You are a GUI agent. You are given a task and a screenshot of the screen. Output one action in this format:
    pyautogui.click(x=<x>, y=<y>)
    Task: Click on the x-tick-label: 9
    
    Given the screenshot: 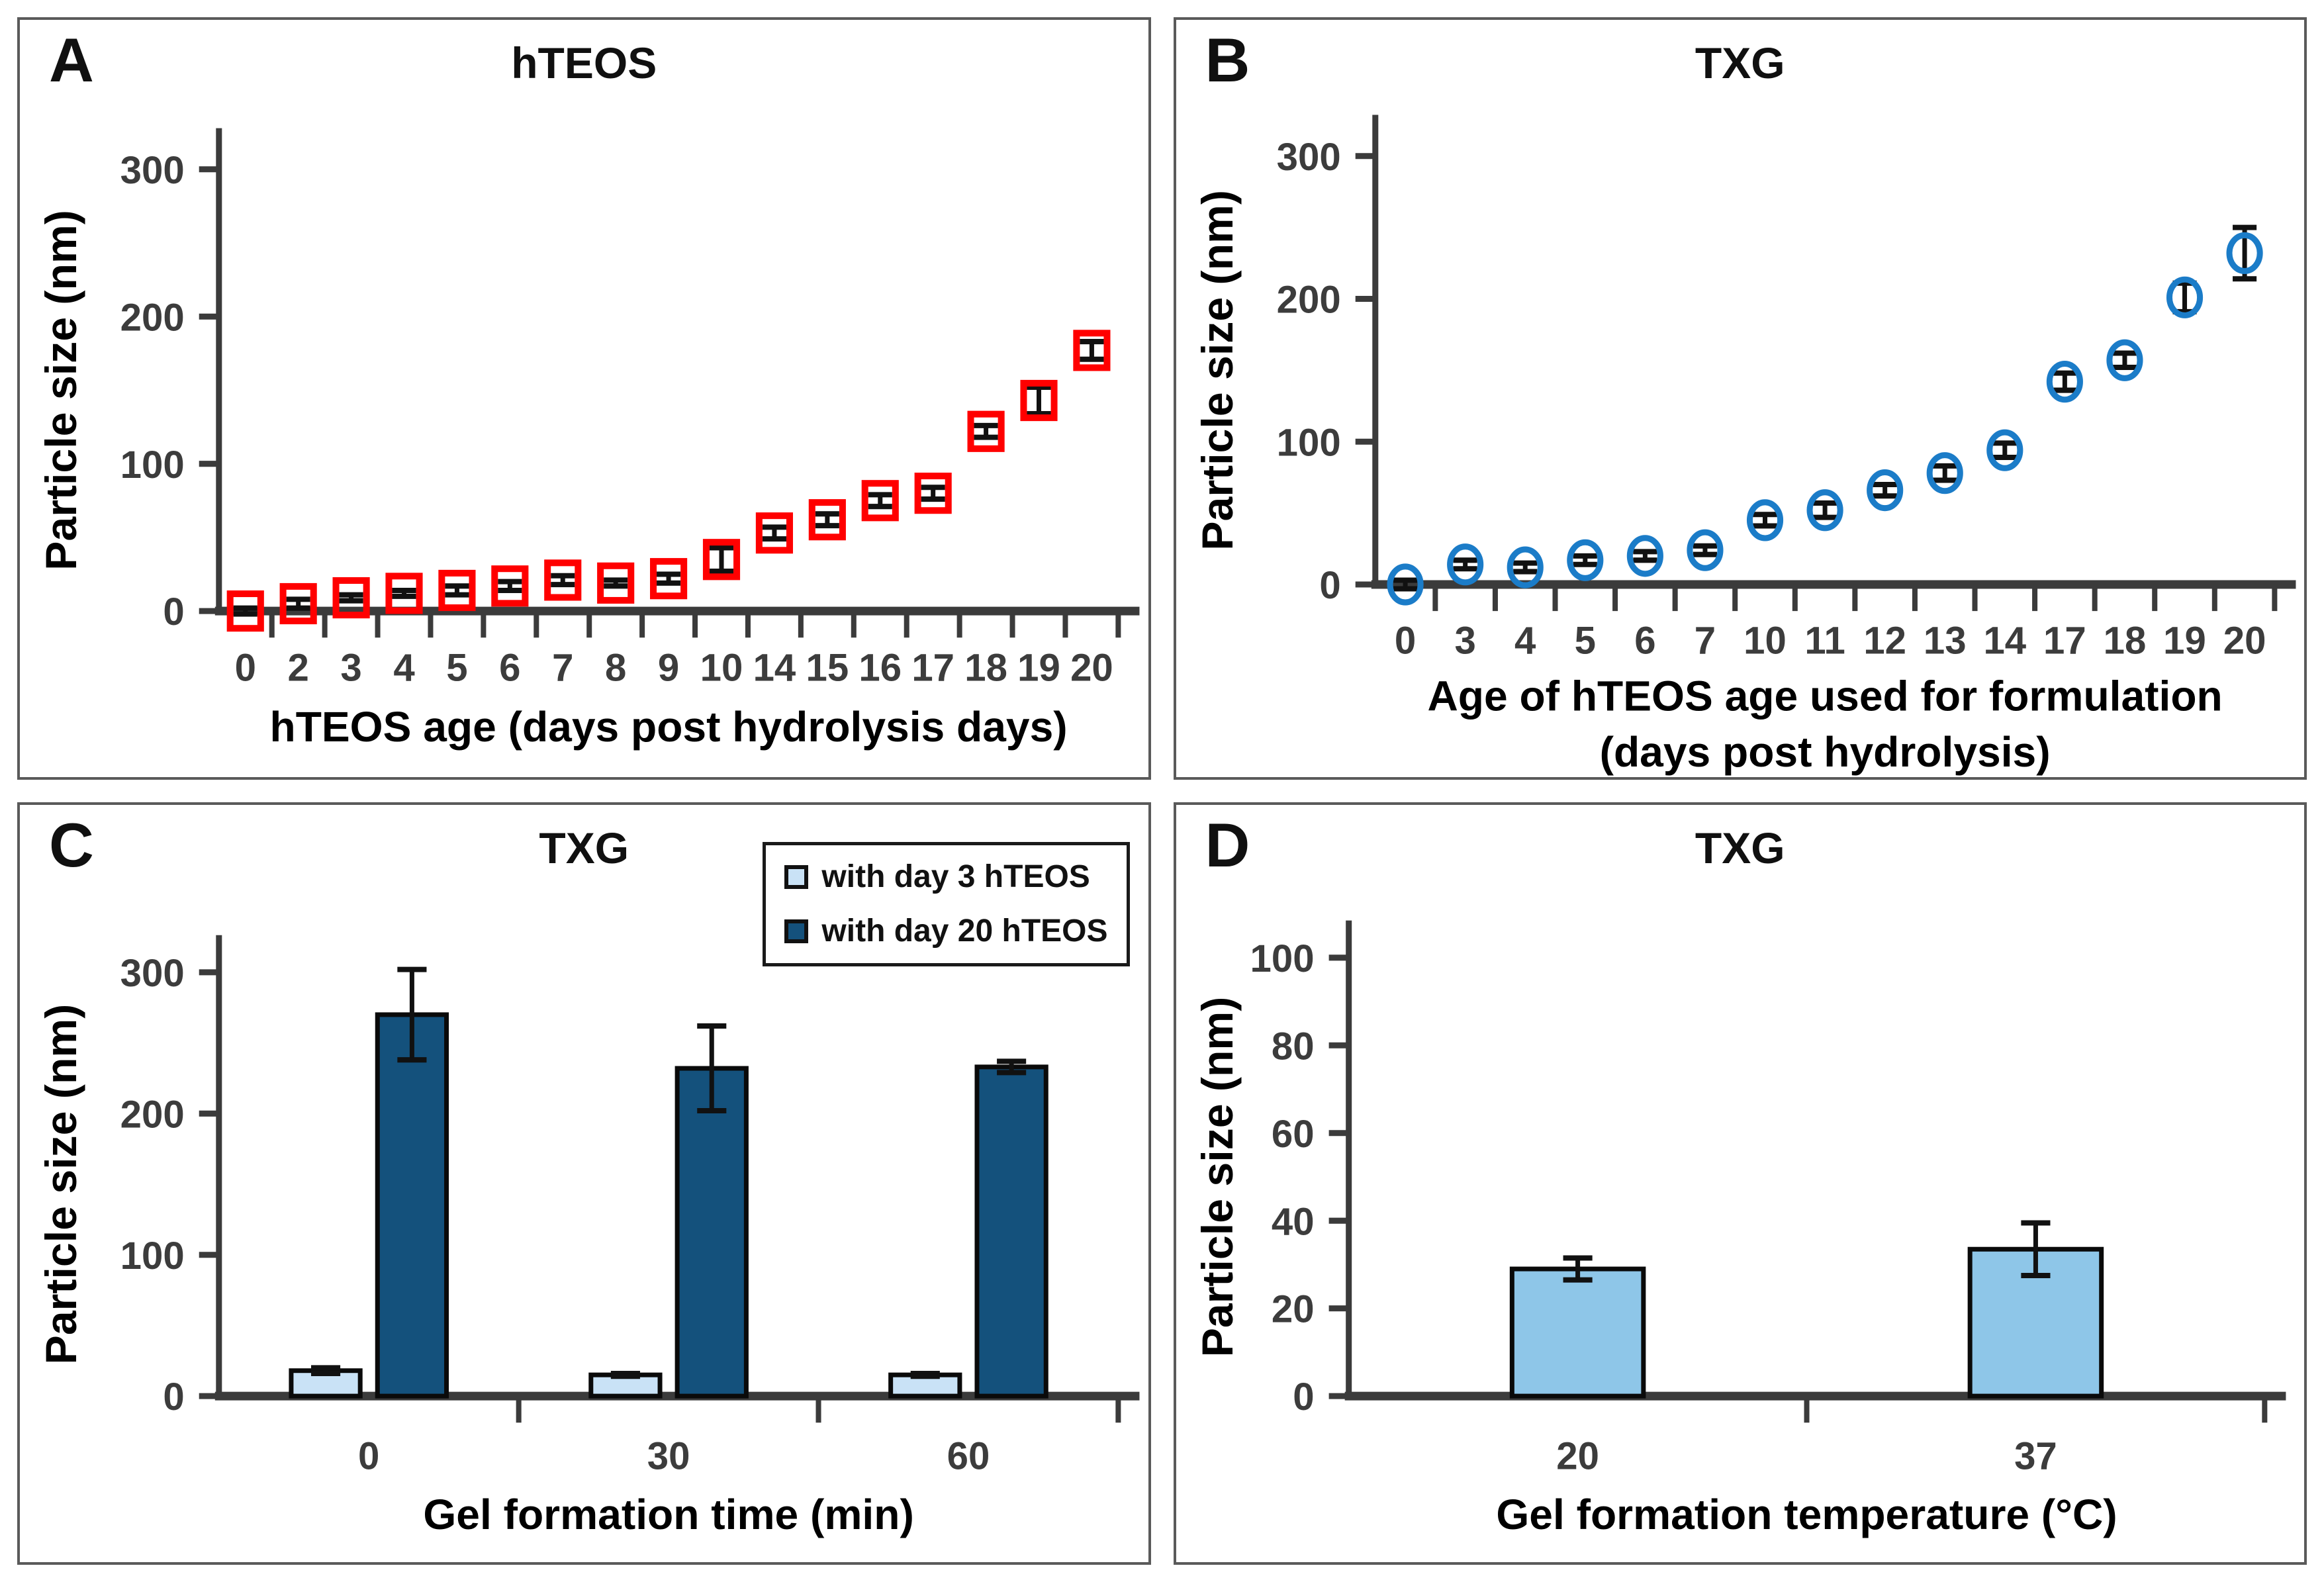 What is the action you would take?
    pyautogui.click(x=668, y=667)
    